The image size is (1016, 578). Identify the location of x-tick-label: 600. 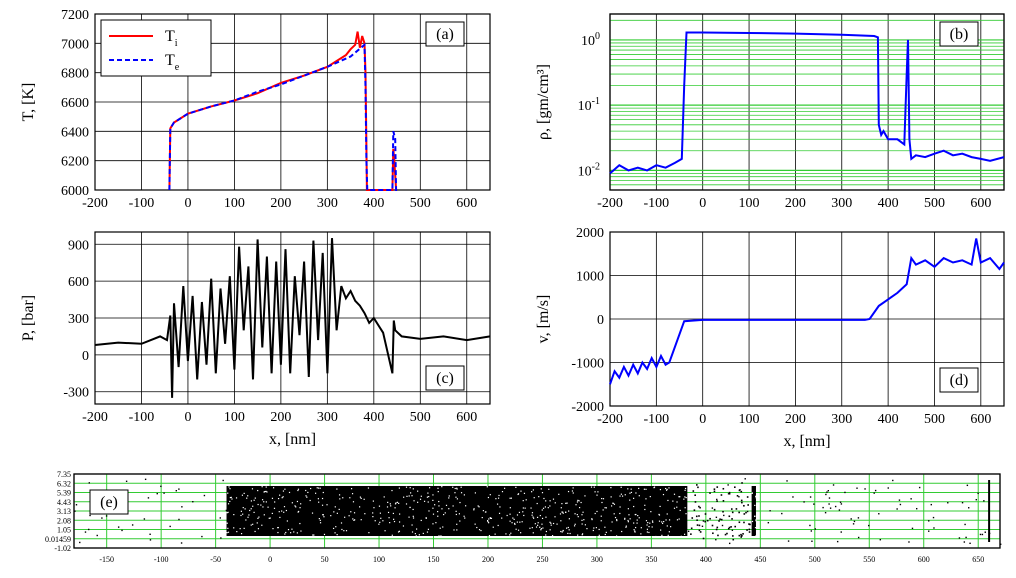
(466, 417).